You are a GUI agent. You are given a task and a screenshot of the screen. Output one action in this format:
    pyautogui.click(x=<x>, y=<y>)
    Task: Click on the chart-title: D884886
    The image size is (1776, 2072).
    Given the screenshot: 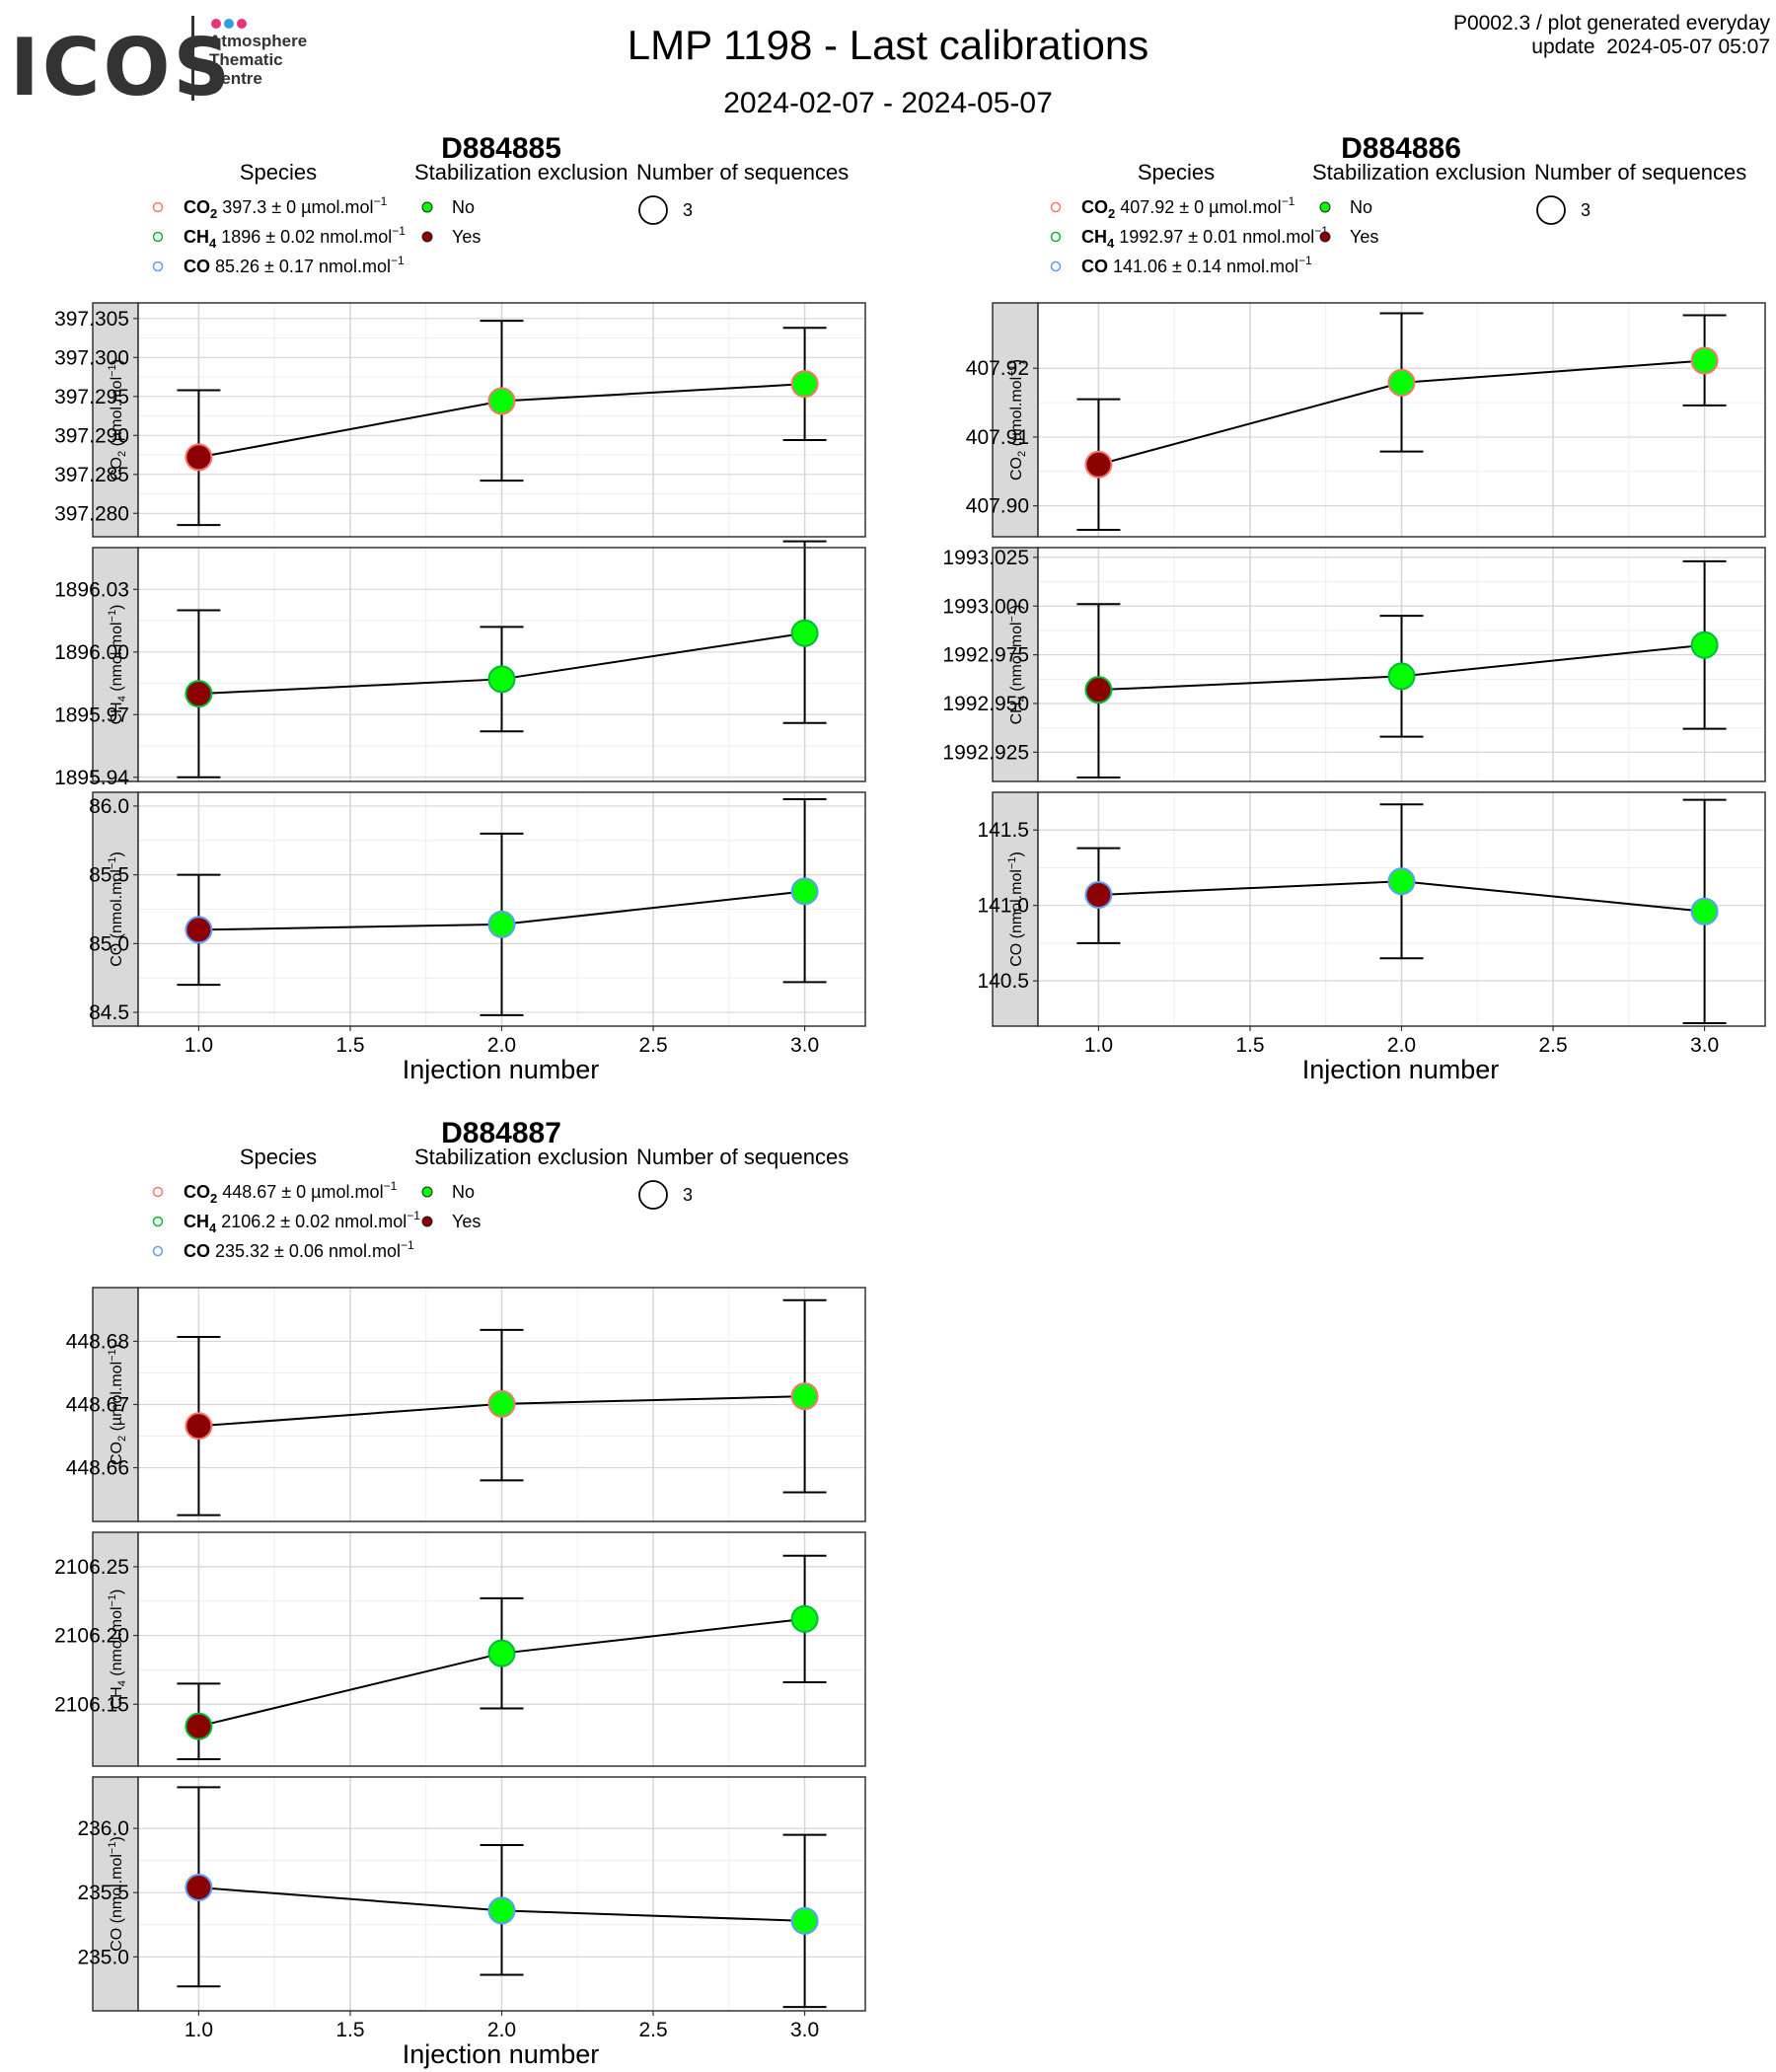 What is the action you would take?
    pyautogui.click(x=1401, y=149)
    